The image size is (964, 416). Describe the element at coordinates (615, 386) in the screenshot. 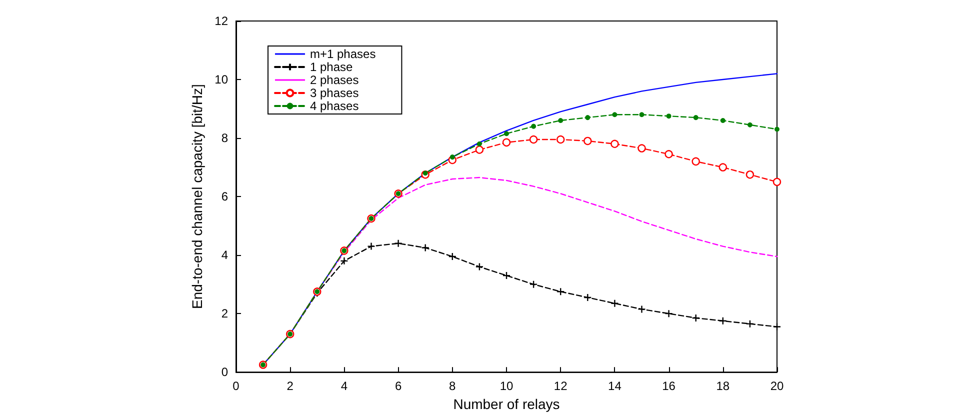

I see `x-tick-label: 14` at that location.